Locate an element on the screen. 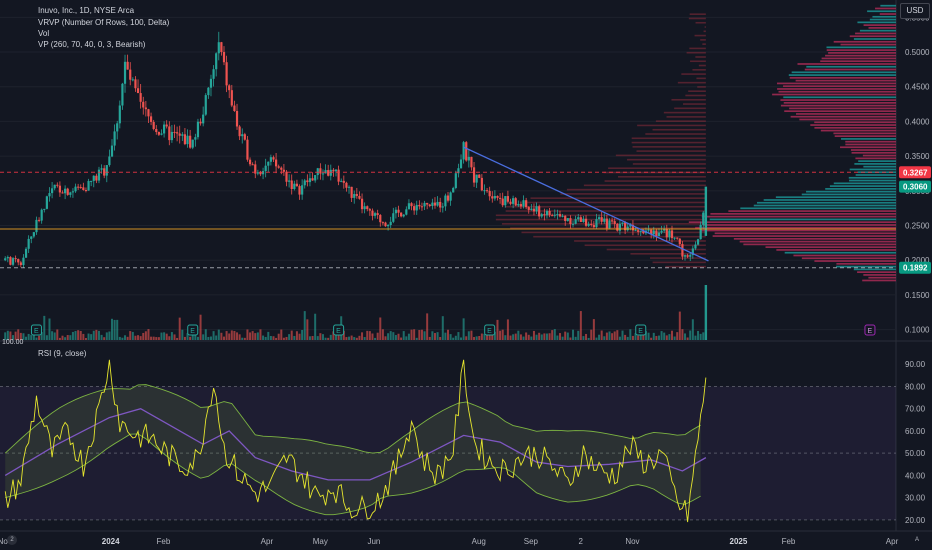 The width and height of the screenshot is (932, 550). price-axis-tick: 0.2500 is located at coordinates (917, 226).